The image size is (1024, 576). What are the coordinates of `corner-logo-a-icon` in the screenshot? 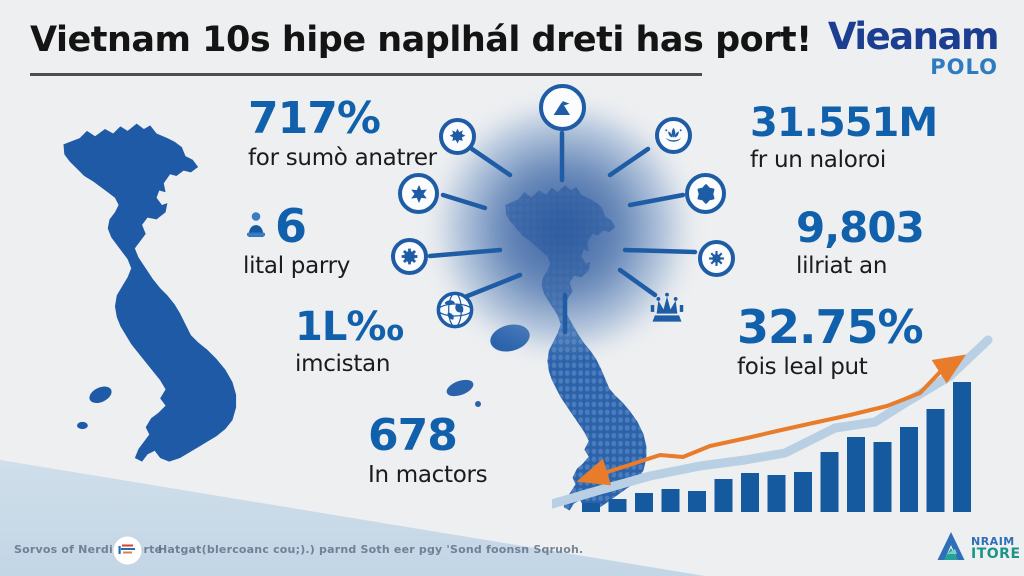 It's located at (951, 548).